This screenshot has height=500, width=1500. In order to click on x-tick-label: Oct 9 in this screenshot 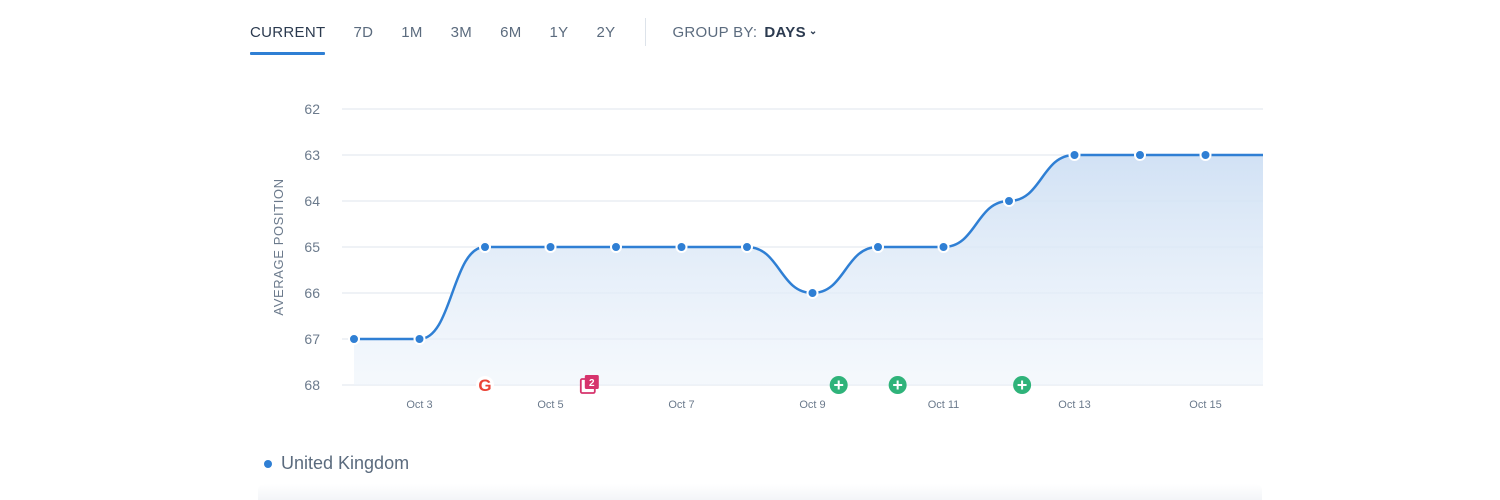, I will do `click(812, 405)`.